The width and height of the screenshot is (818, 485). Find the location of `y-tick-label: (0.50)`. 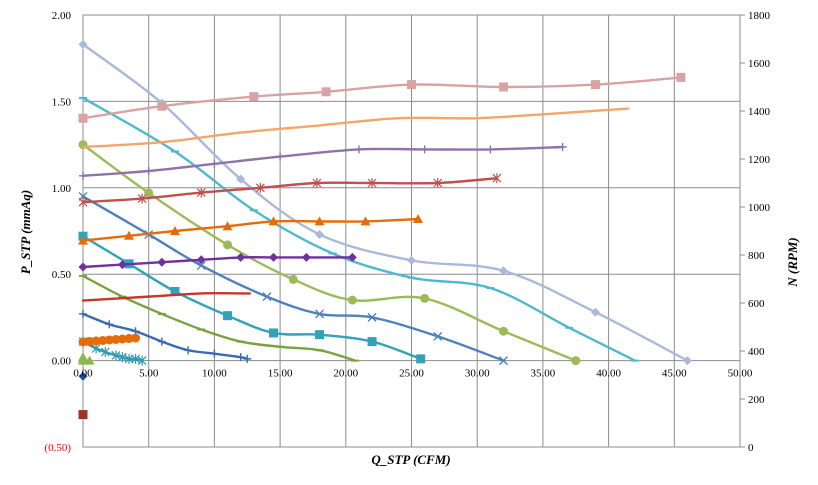

y-tick-label: (0.50) is located at coordinates (57, 448).